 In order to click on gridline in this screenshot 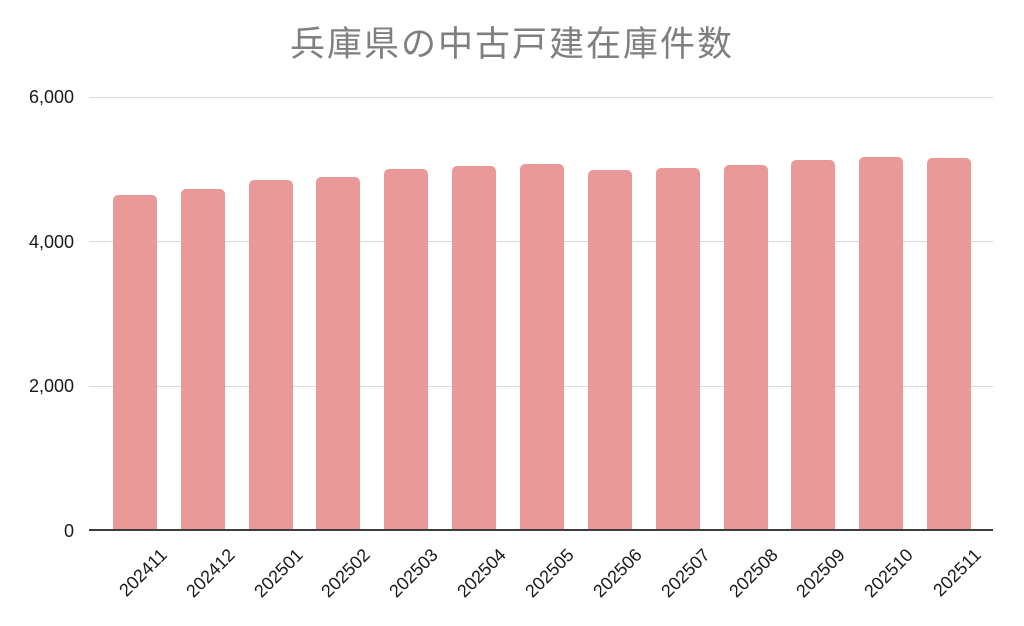, I will do `click(541, 97)`.